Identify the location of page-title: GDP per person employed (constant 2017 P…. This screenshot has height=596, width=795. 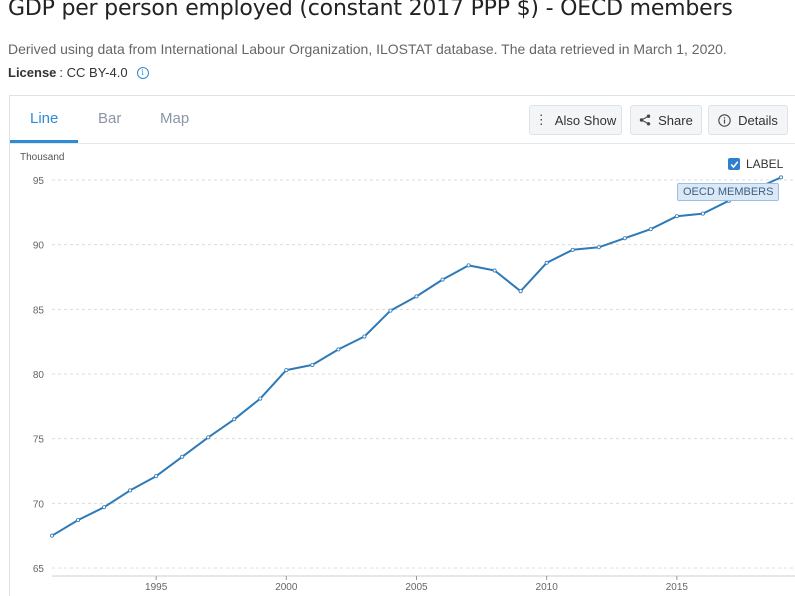
(370, 10).